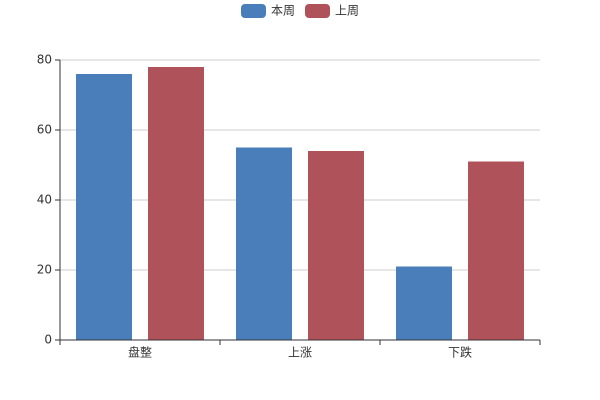 Image resolution: width=600 pixels, height=400 pixels. Describe the element at coordinates (347, 11) in the screenshot. I see `legend-label: 上周` at that location.